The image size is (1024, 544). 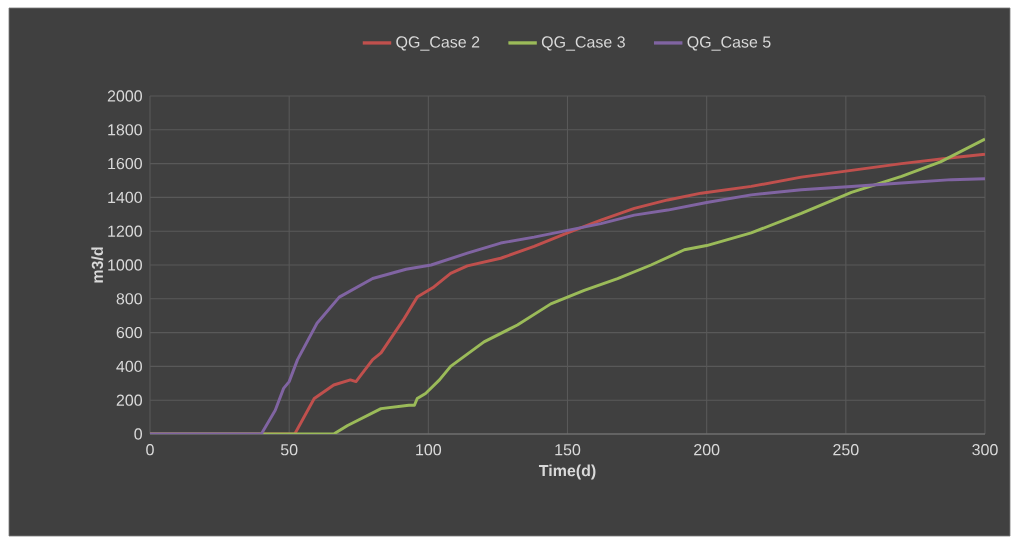 I want to click on legend-label: QG_Case 3, so click(x=583, y=43).